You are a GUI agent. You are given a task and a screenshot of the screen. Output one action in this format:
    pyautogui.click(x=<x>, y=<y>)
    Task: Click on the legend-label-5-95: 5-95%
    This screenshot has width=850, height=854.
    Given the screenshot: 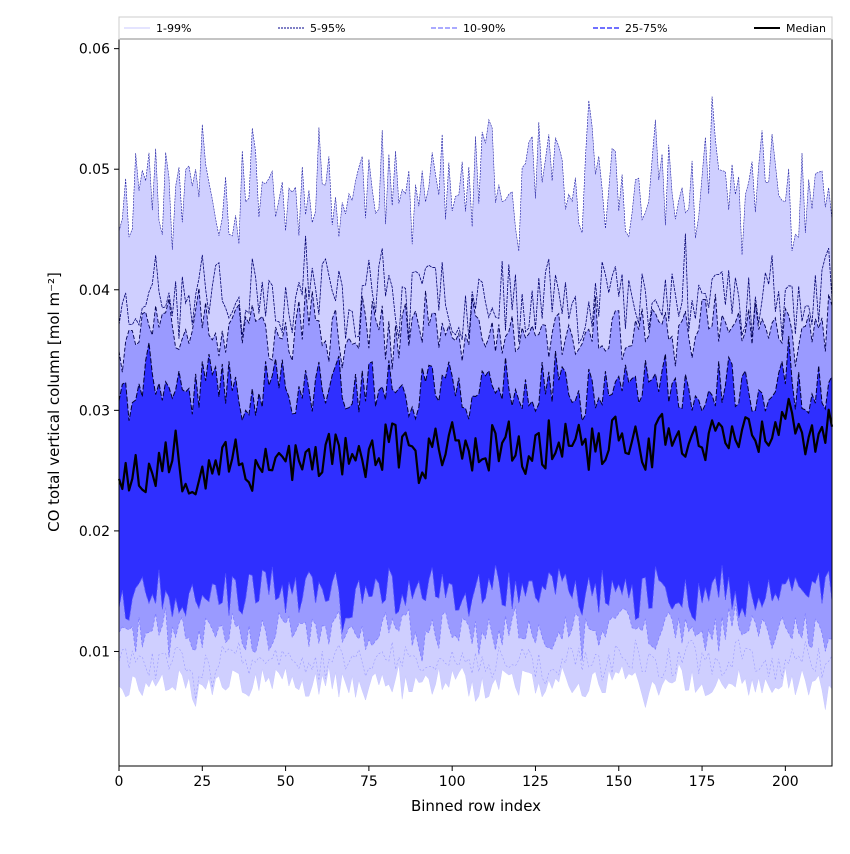 What is the action you would take?
    pyautogui.click(x=327, y=28)
    